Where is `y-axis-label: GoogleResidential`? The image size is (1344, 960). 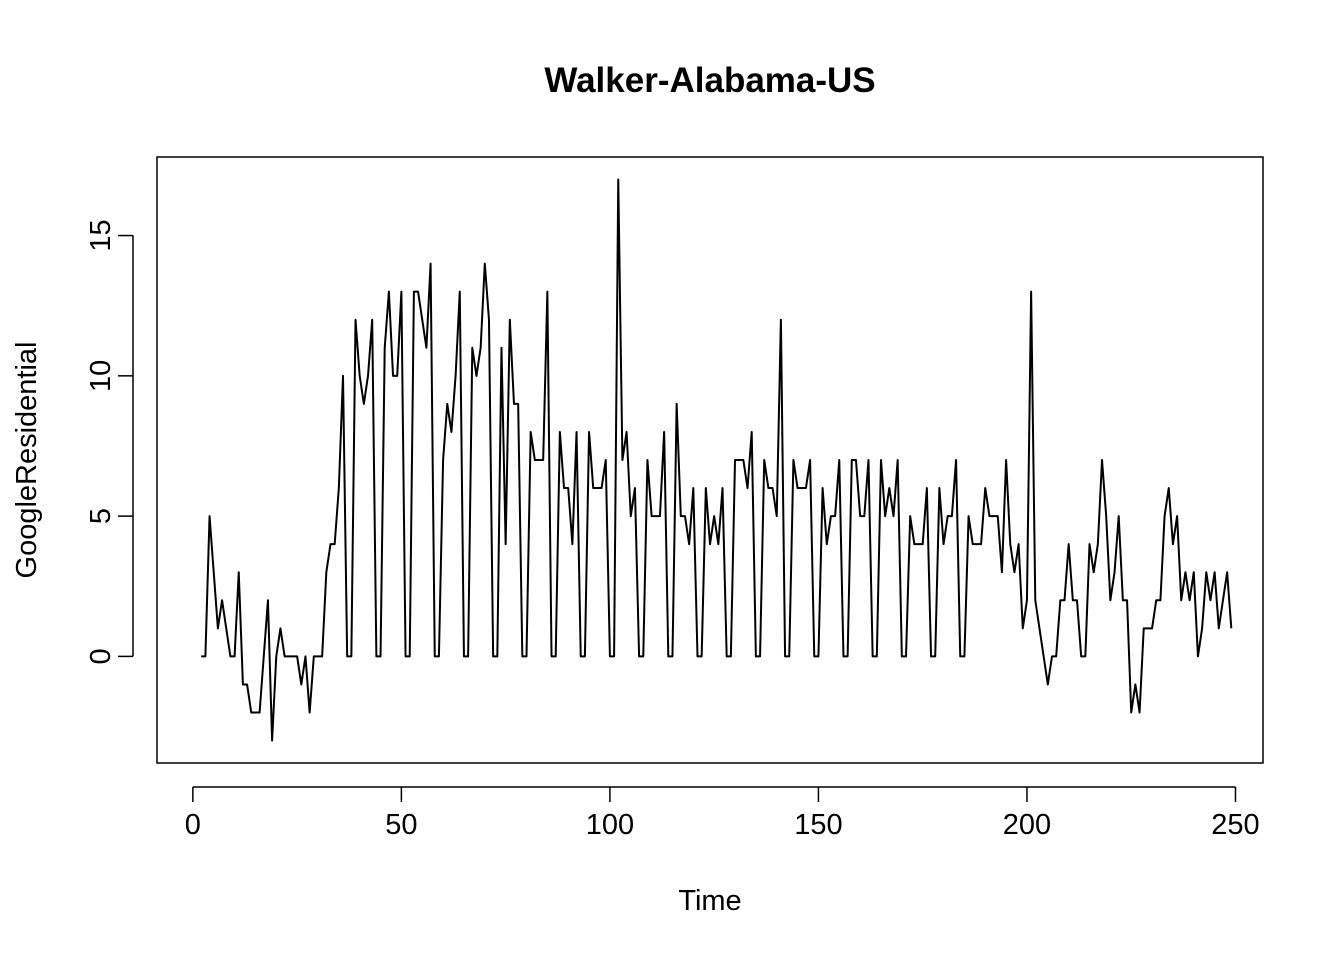
y-axis-label: GoogleResidential is located at coordinates (27, 460).